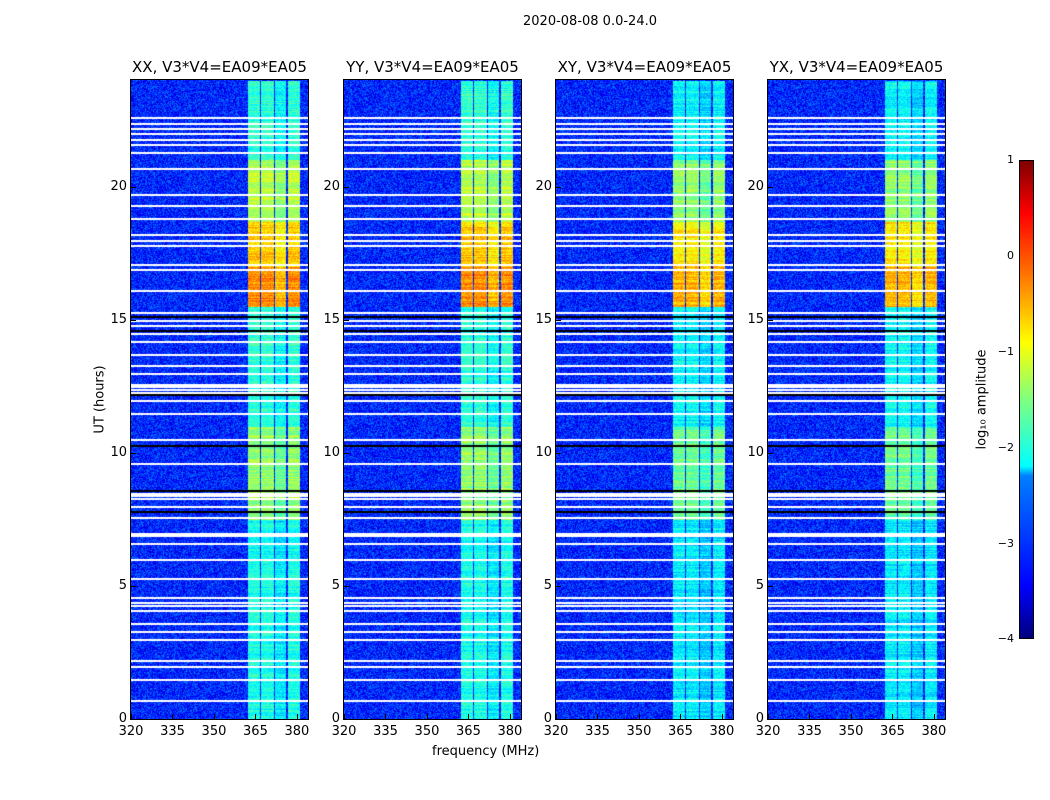 This screenshot has width=1050, height=800. What do you see at coordinates (856, 67) in the screenshot?
I see `panel-title: YX, V3*V4=EA09*EA05` at bounding box center [856, 67].